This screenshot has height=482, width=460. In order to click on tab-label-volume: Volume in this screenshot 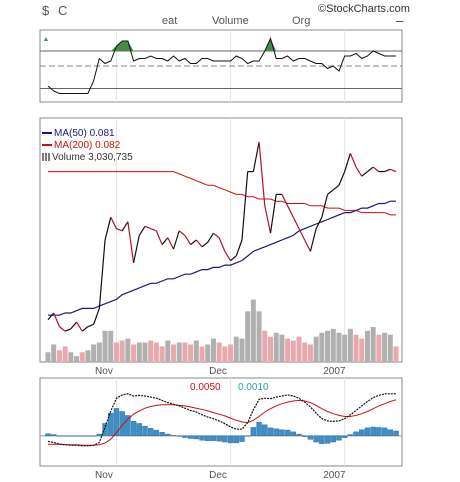, I will do `click(230, 21)`.